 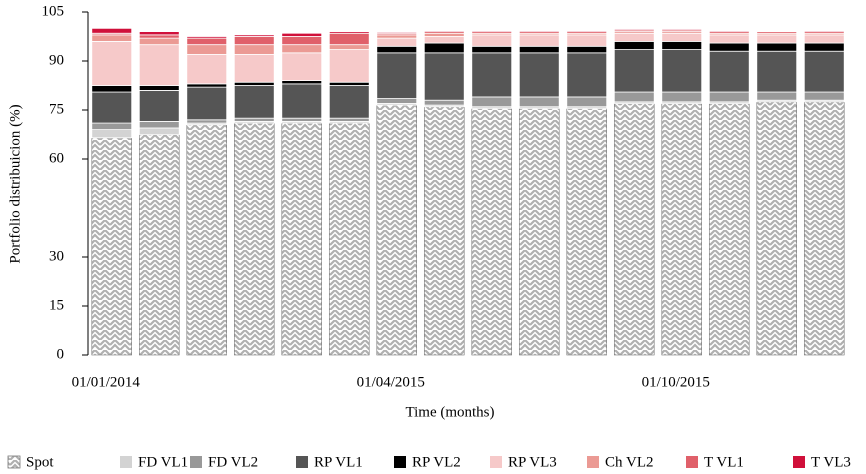 I want to click on legend-label: RP VL3, so click(x=532, y=462).